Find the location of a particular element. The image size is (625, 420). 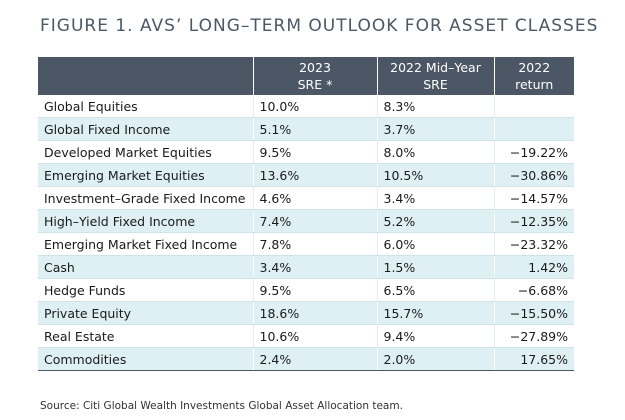

table-row: High–Yield Fixed Income 7.4% 5.2% −12.35% is located at coordinates (306, 221).